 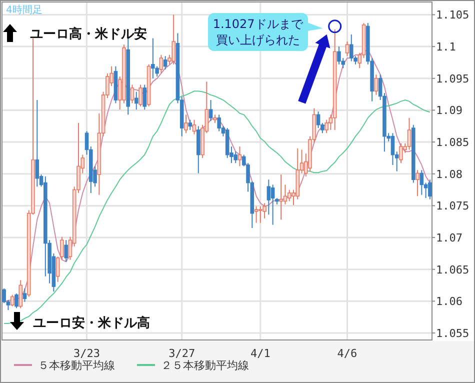 What do you see at coordinates (449, 238) in the screenshot?
I see `y-tick-label: 1.07` at bounding box center [449, 238].